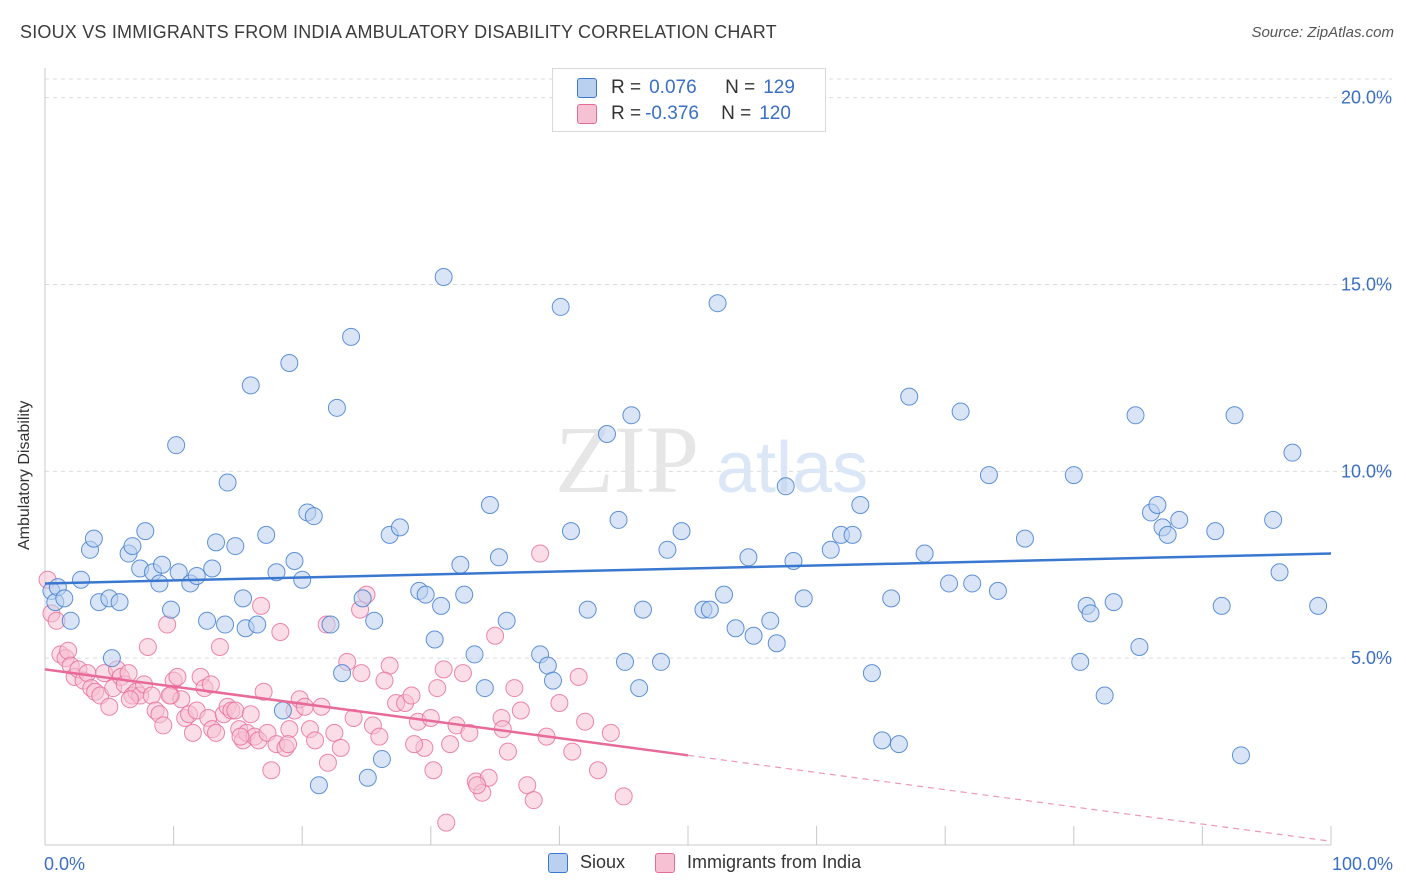  I want to click on legend-label-sioux: Sioux, so click(603, 862).